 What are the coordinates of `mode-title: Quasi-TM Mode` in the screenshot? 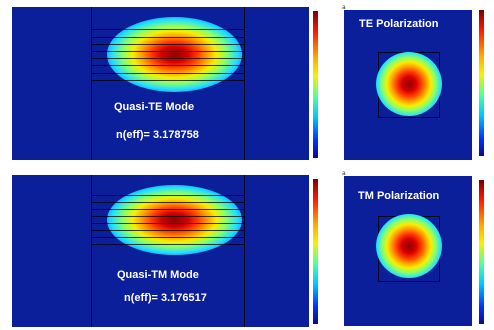 It's located at (158, 275).